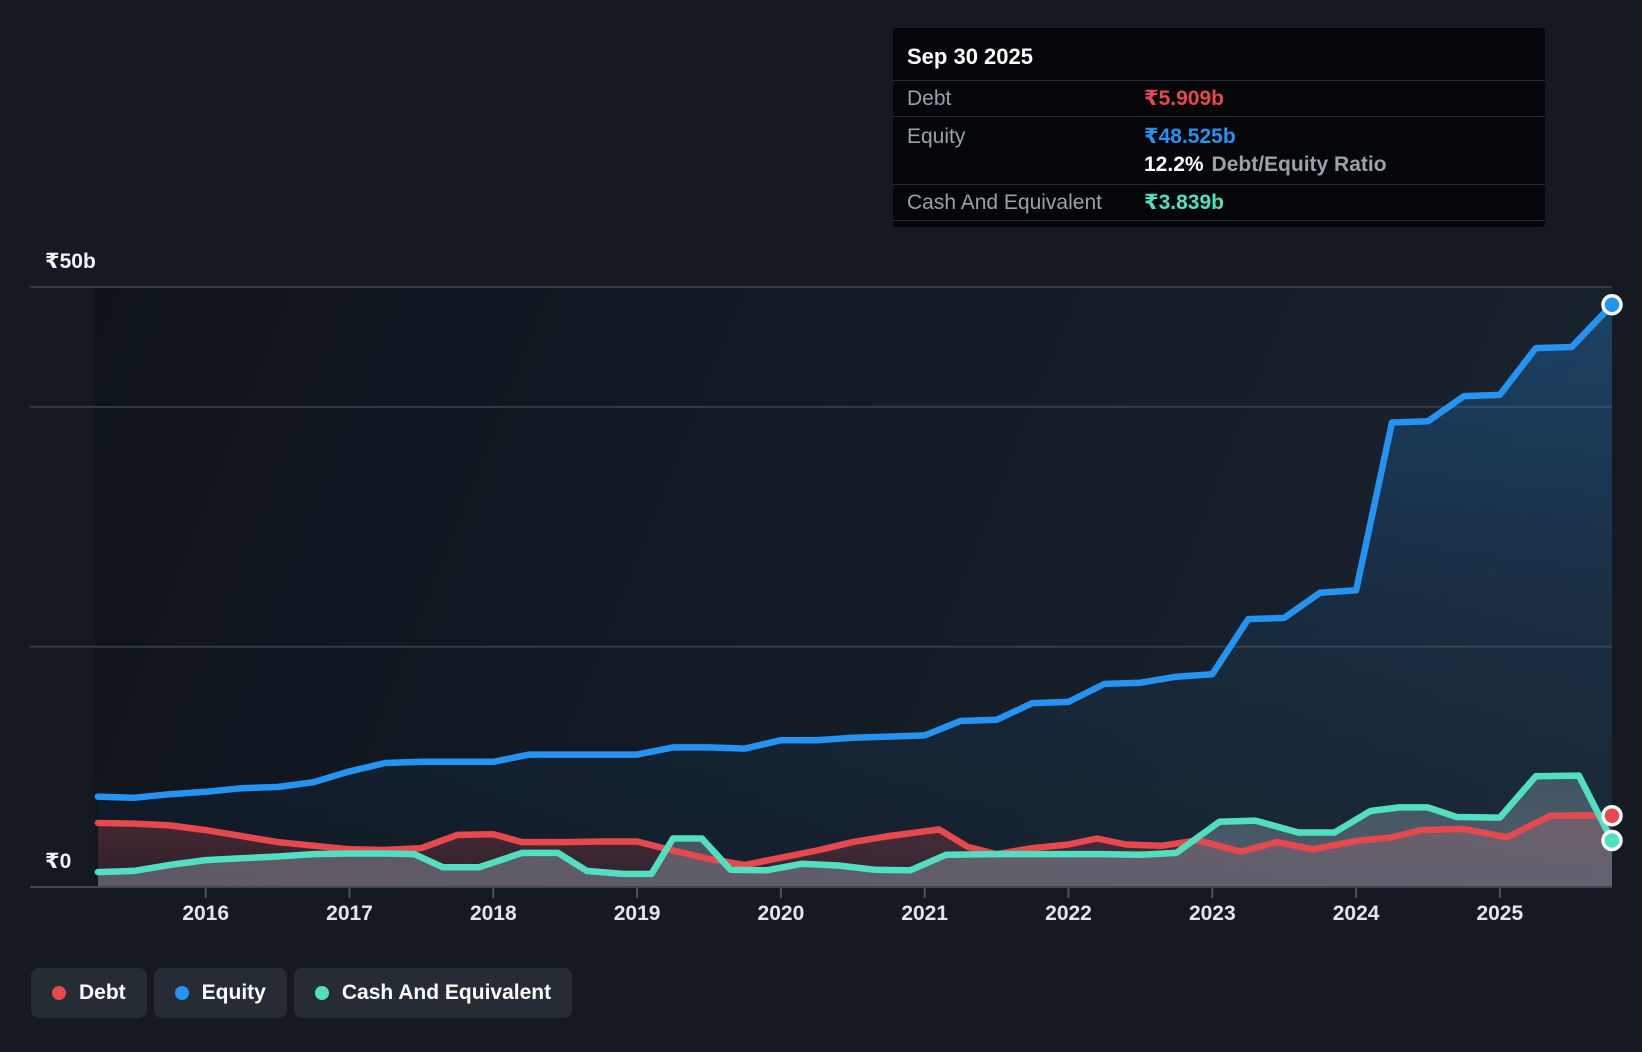 This screenshot has width=1642, height=1052. I want to click on tooltip-debt-row: Debt ₹5.909b, so click(1219, 99).